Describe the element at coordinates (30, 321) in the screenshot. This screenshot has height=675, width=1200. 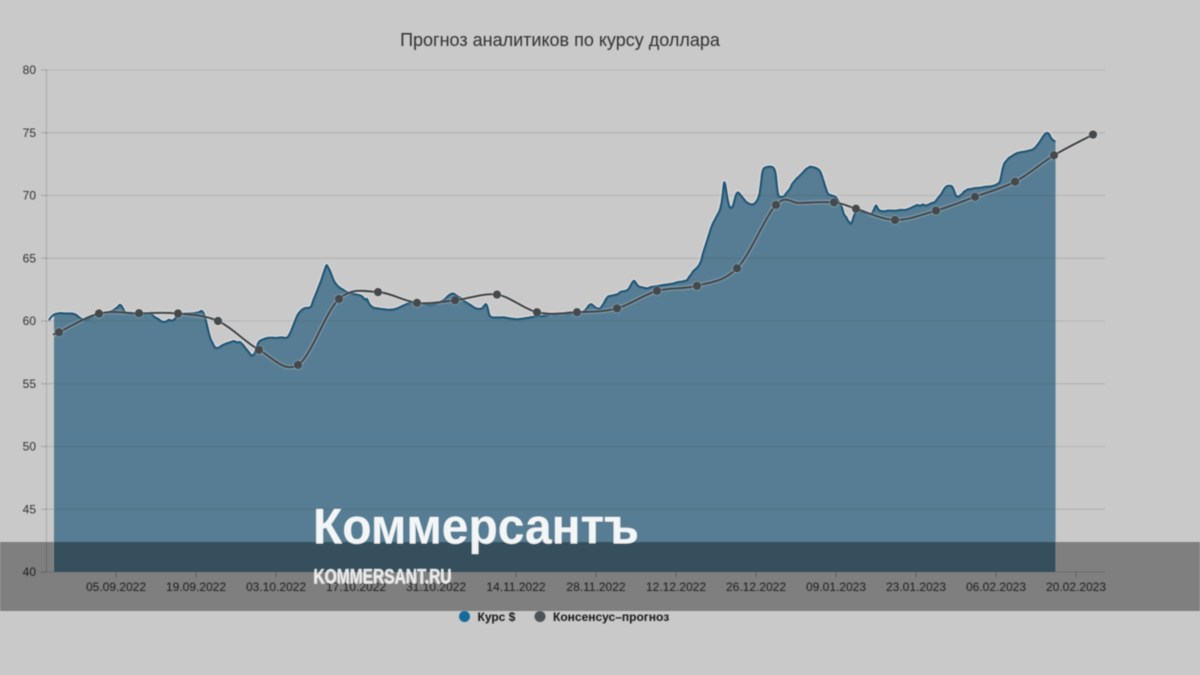
I see `svg-text: 60` at that location.